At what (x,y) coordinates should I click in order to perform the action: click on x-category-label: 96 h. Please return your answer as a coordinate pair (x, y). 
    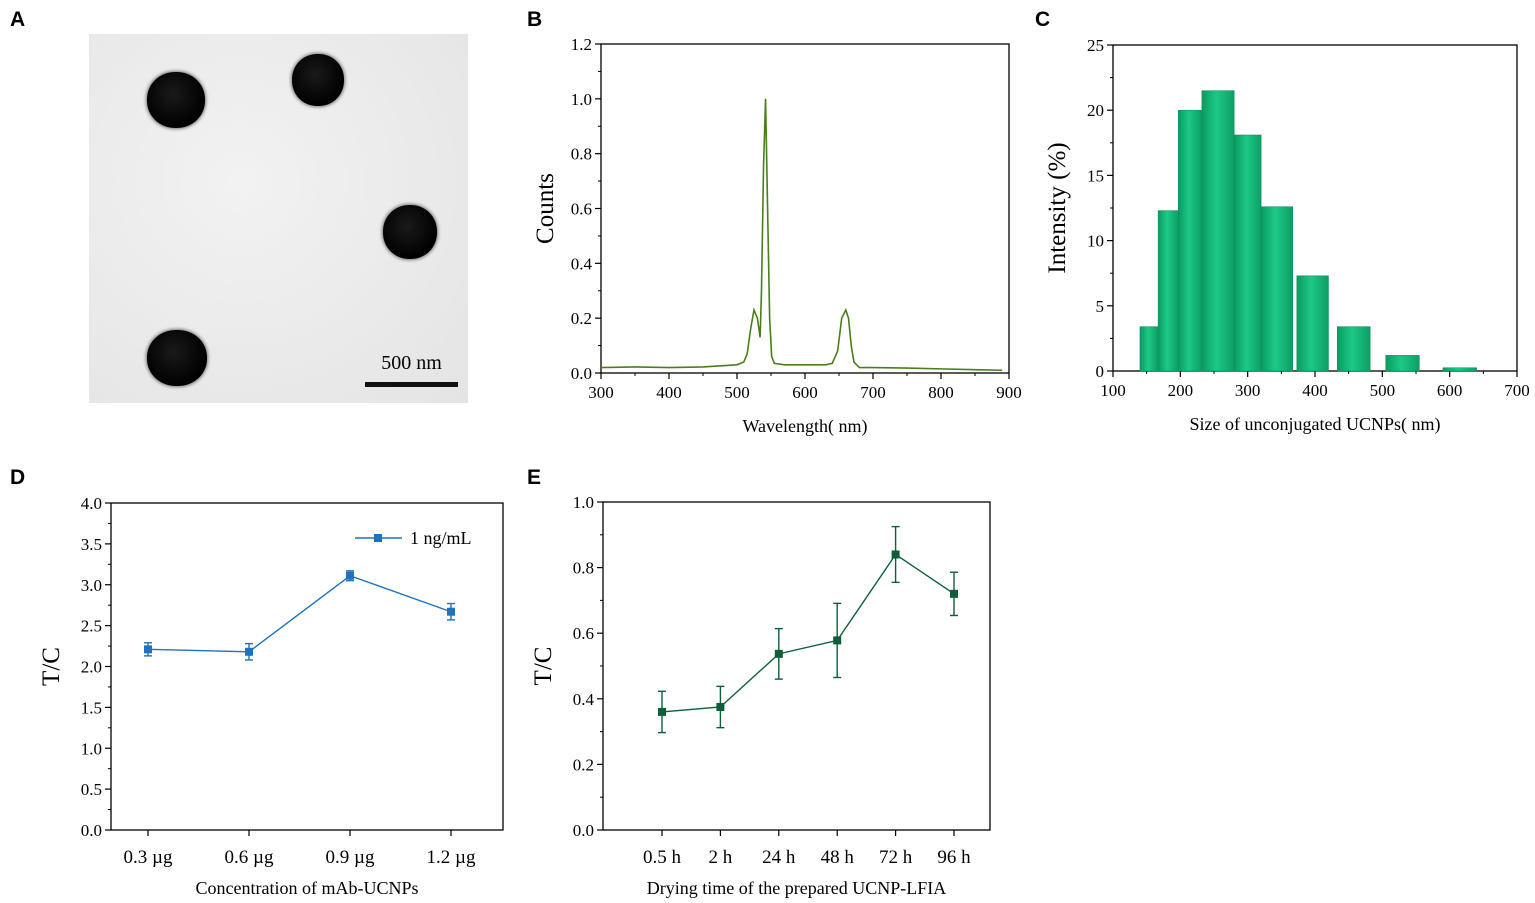
    Looking at the image, I should click on (954, 857).